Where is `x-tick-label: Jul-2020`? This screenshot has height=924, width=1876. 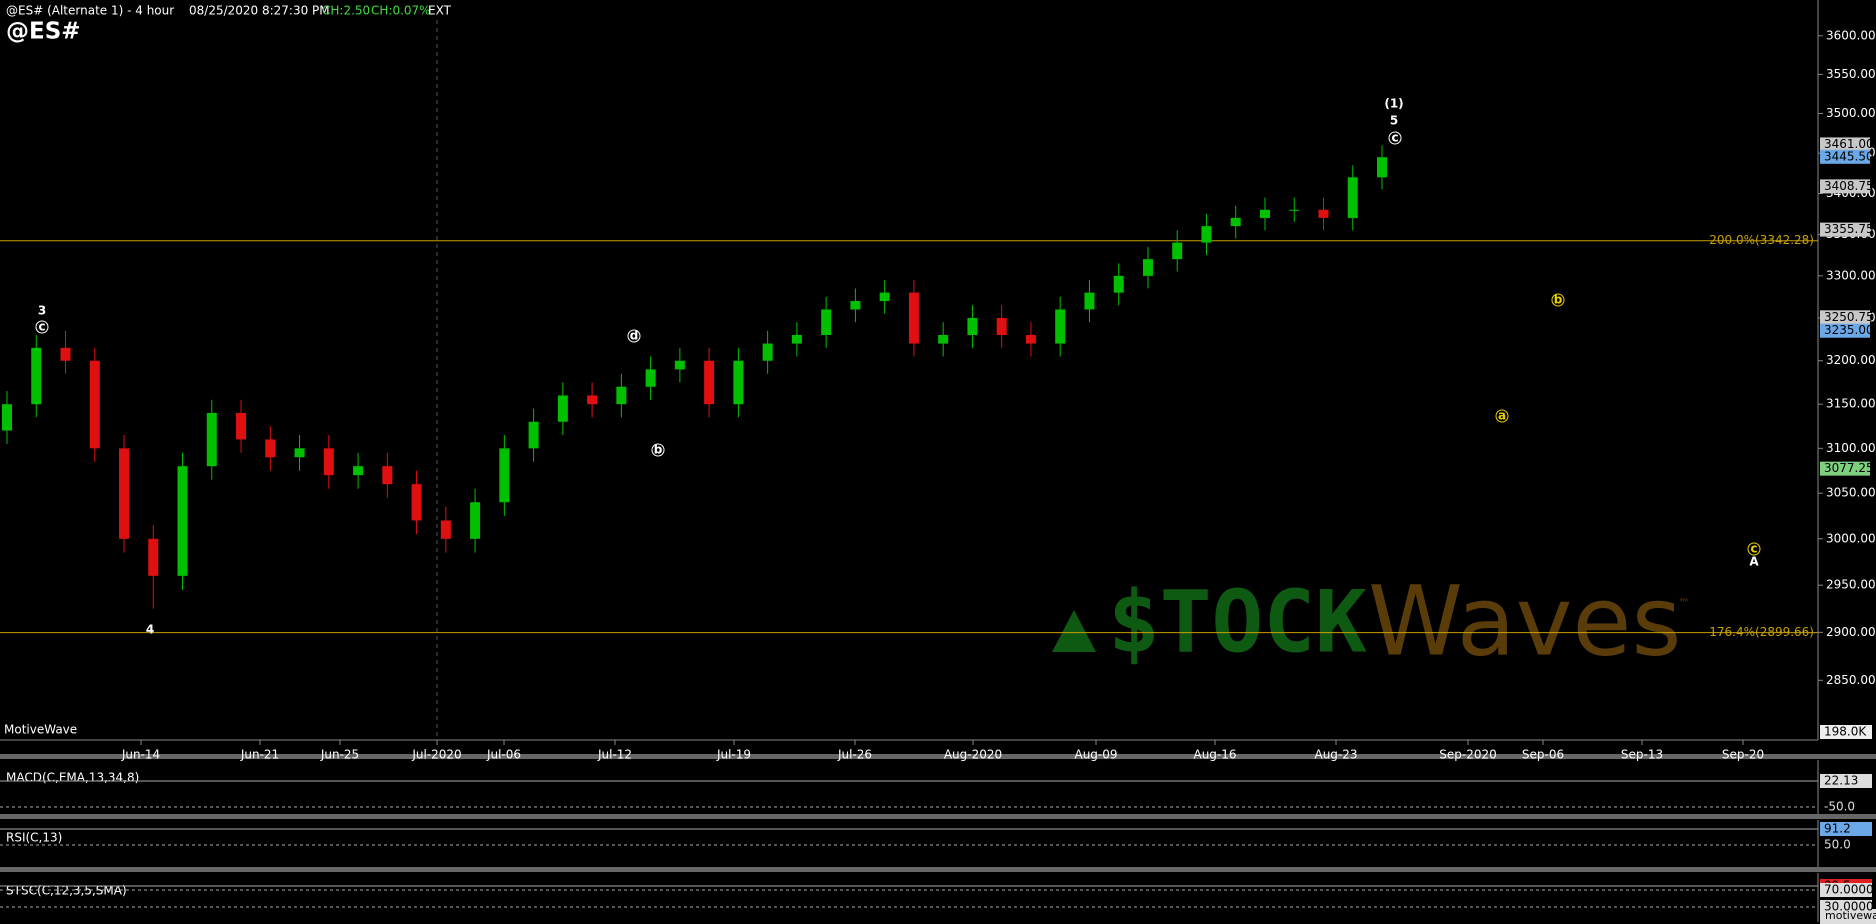 x-tick-label: Jul-2020 is located at coordinates (436, 755).